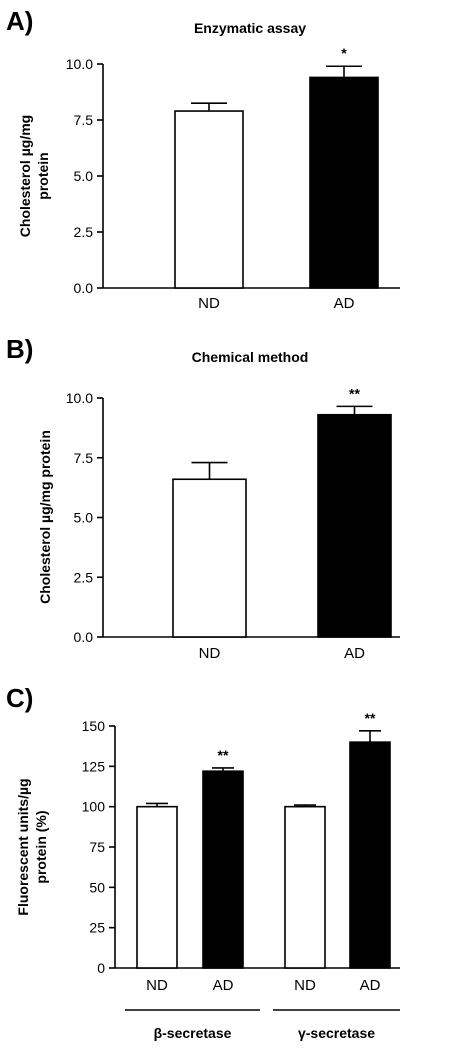  What do you see at coordinates (41, 846) in the screenshot?
I see `y-axis-label: protein (%)` at bounding box center [41, 846].